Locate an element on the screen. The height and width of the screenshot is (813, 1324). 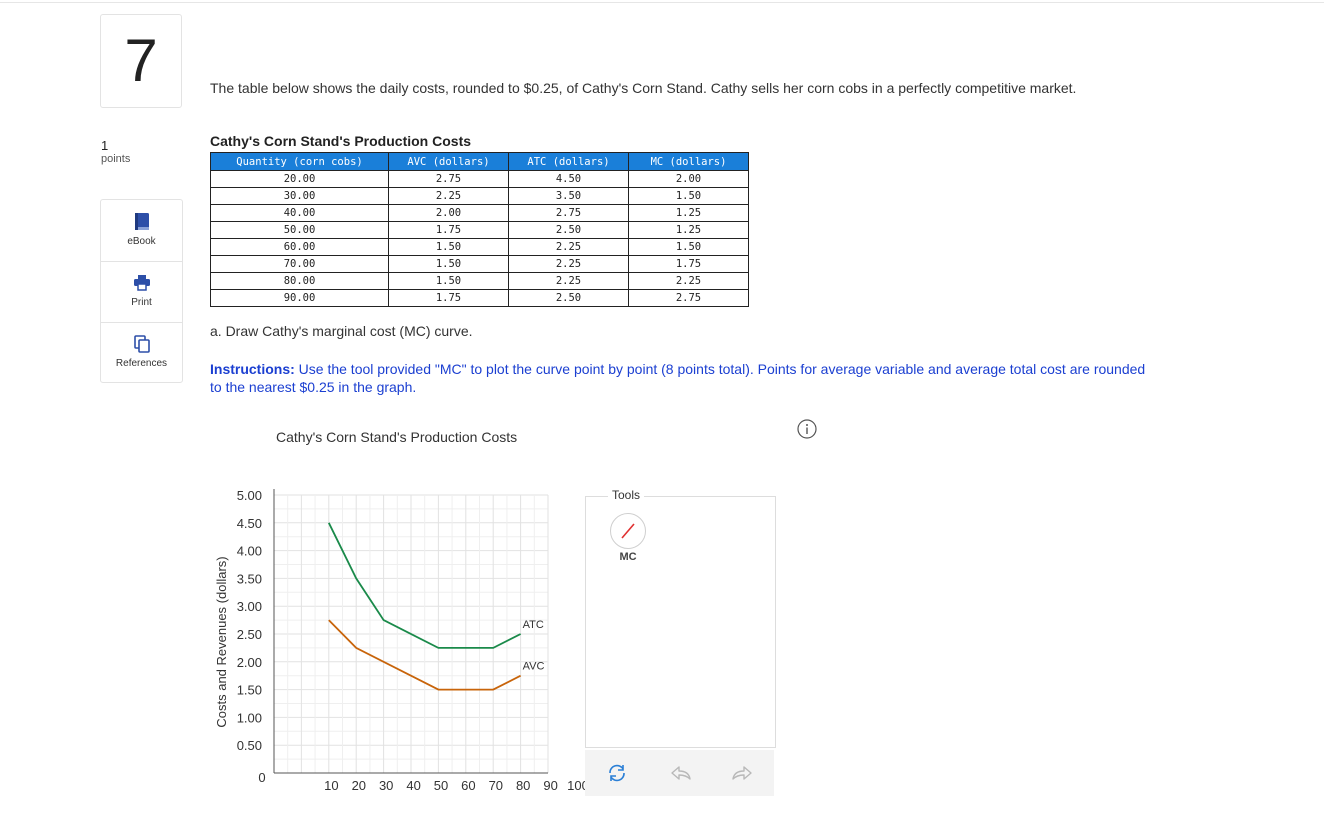
series-line-atc is located at coordinates (424, 585).